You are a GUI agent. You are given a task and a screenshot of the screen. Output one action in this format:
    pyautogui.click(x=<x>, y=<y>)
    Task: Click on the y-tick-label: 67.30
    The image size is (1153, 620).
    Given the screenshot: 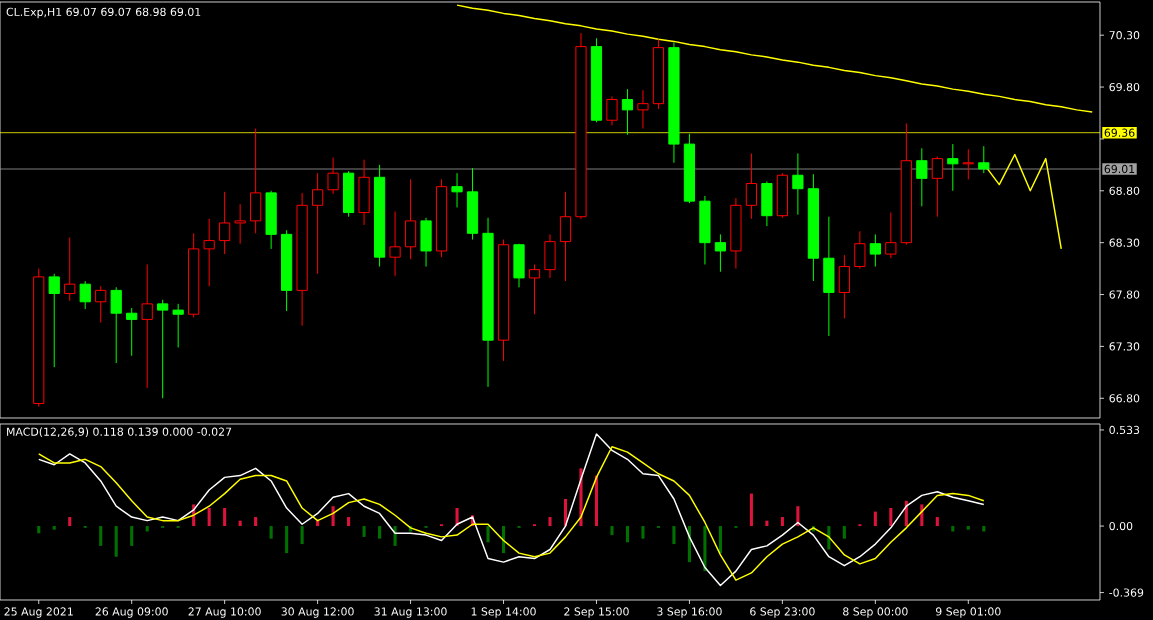 What is the action you would take?
    pyautogui.click(x=1124, y=346)
    